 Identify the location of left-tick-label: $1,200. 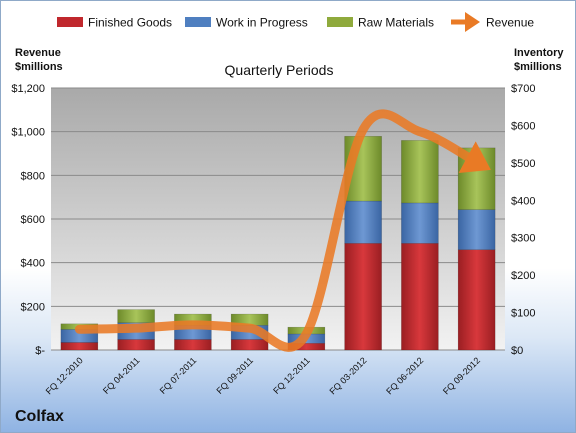
(28, 89).